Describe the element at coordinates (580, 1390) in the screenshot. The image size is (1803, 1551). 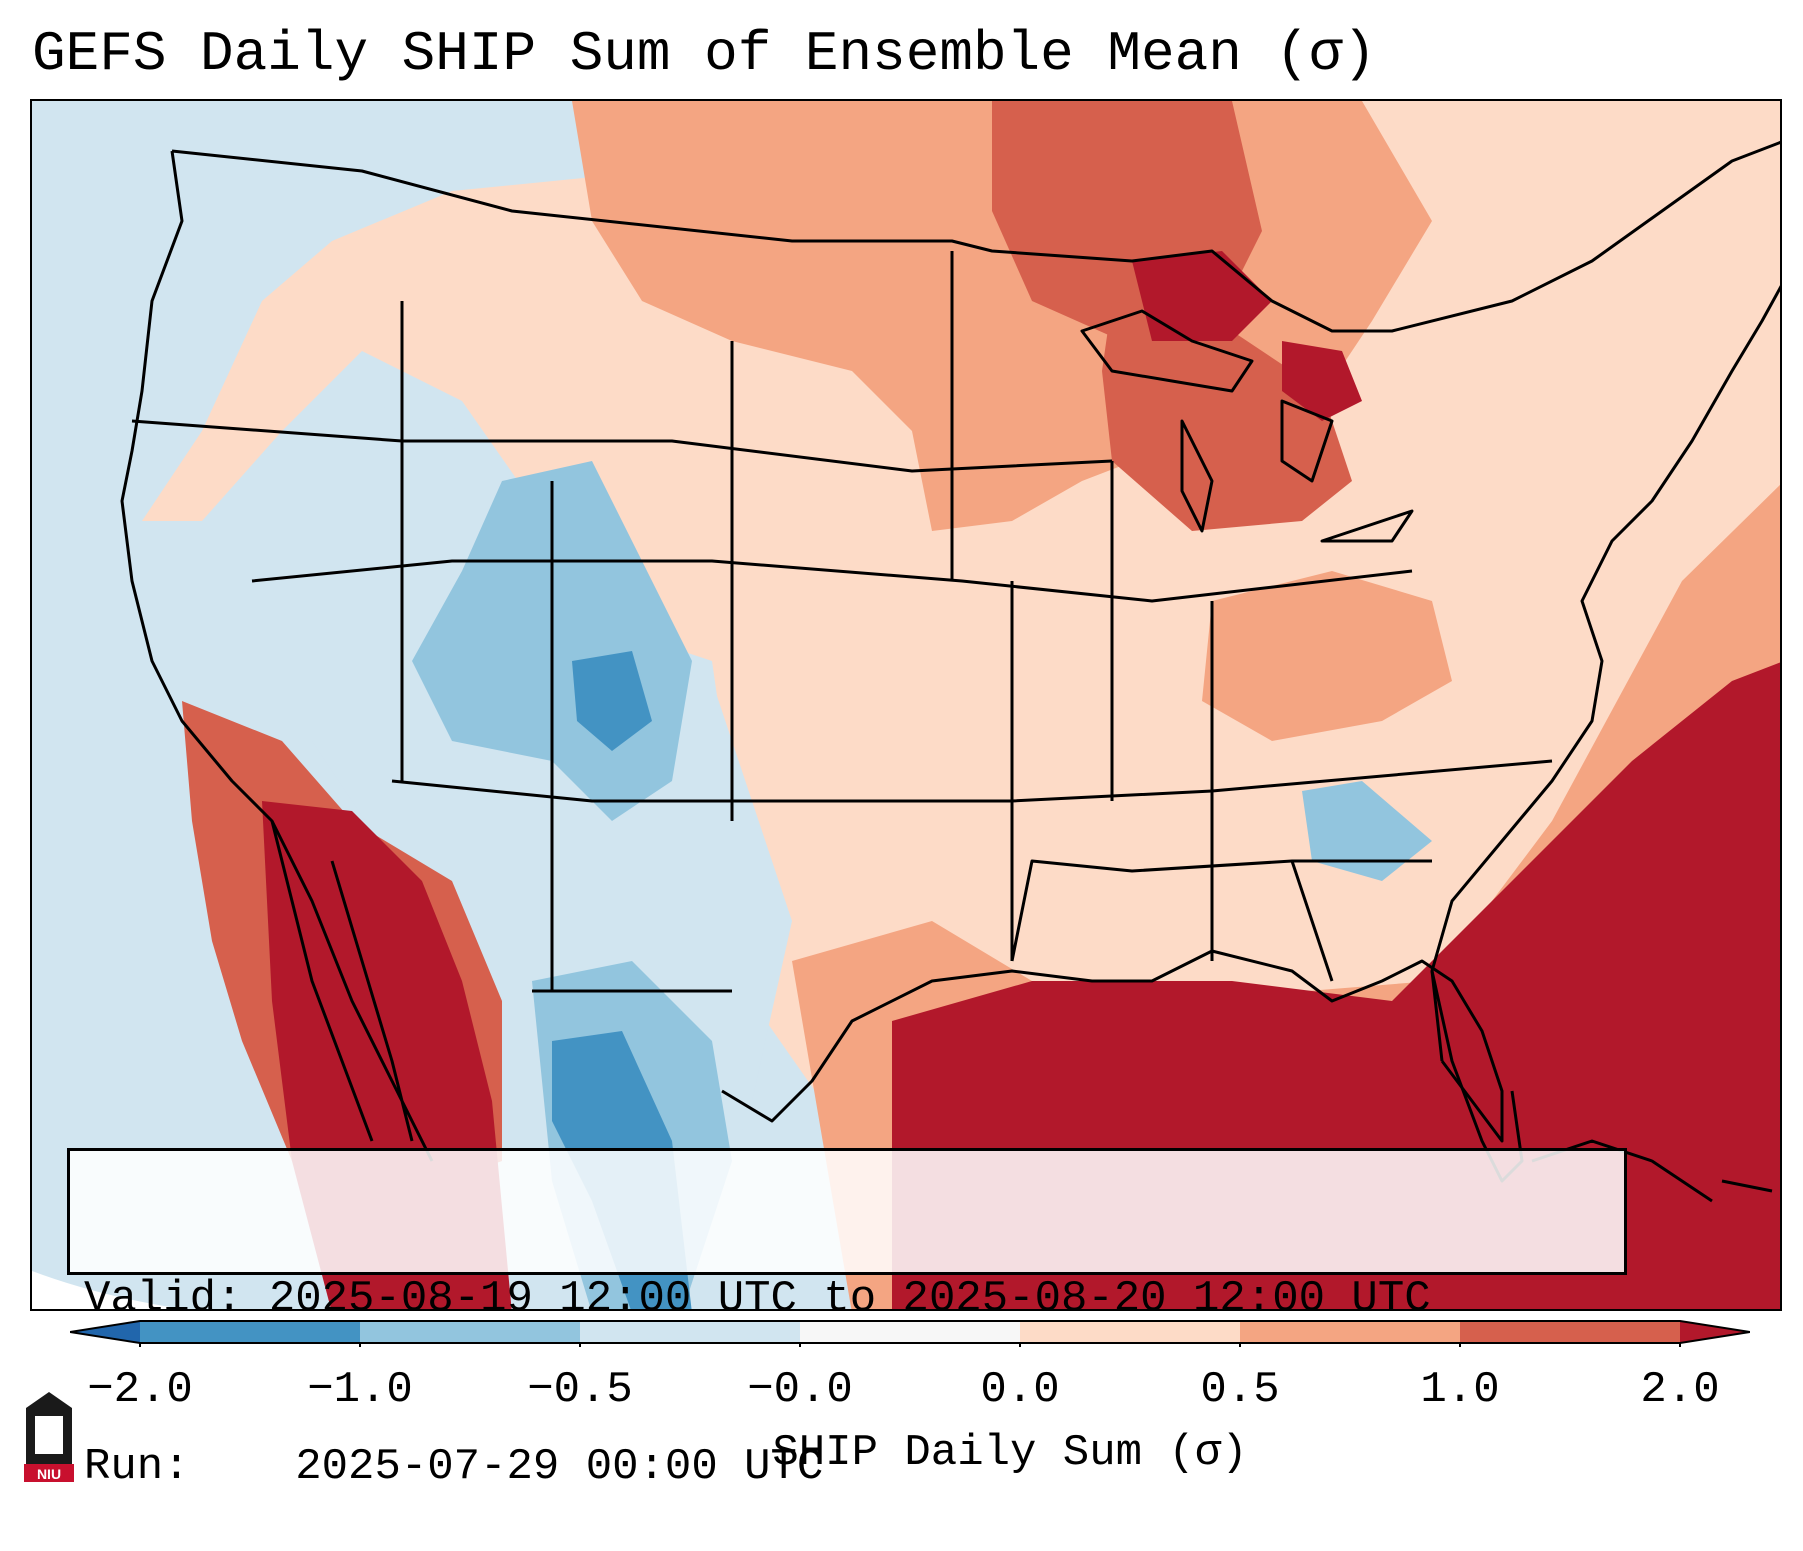
I see `colorbar-tick-label: −0.5` at that location.